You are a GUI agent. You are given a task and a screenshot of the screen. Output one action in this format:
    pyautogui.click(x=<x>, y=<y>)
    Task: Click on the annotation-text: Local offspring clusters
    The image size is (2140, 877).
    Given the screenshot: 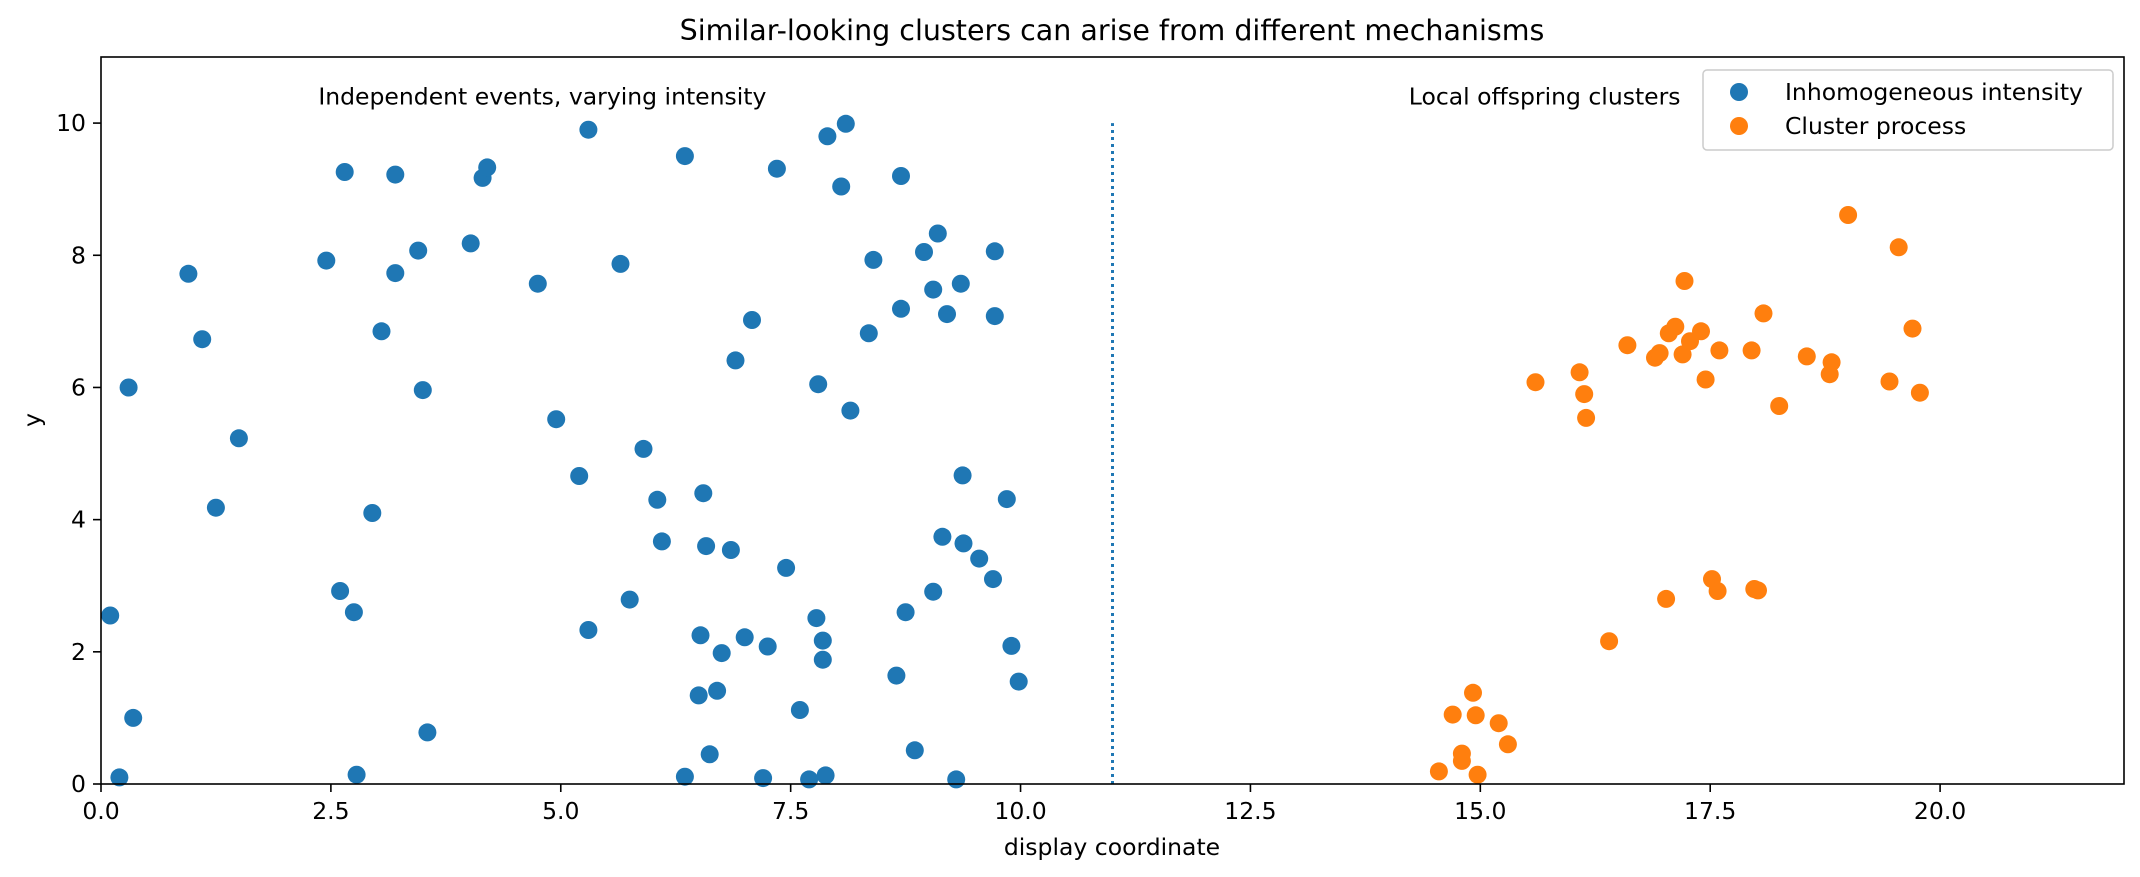 What is the action you would take?
    pyautogui.click(x=1545, y=97)
    